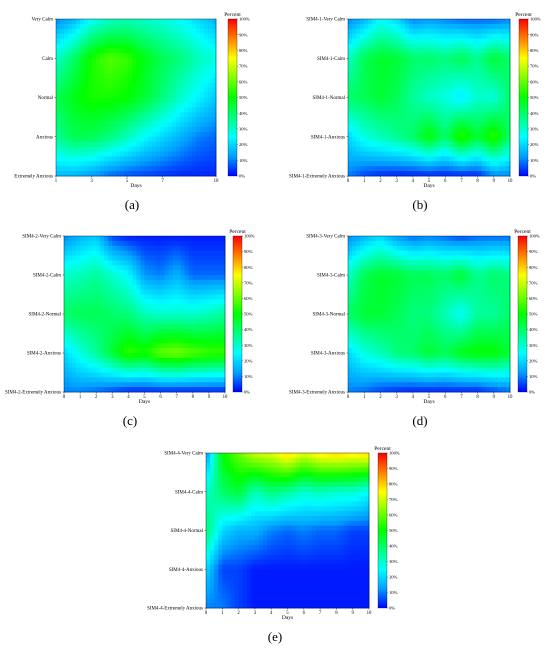  I want to click on y-category-label: SIM4-1-Extremely Anxious, so click(317, 177).